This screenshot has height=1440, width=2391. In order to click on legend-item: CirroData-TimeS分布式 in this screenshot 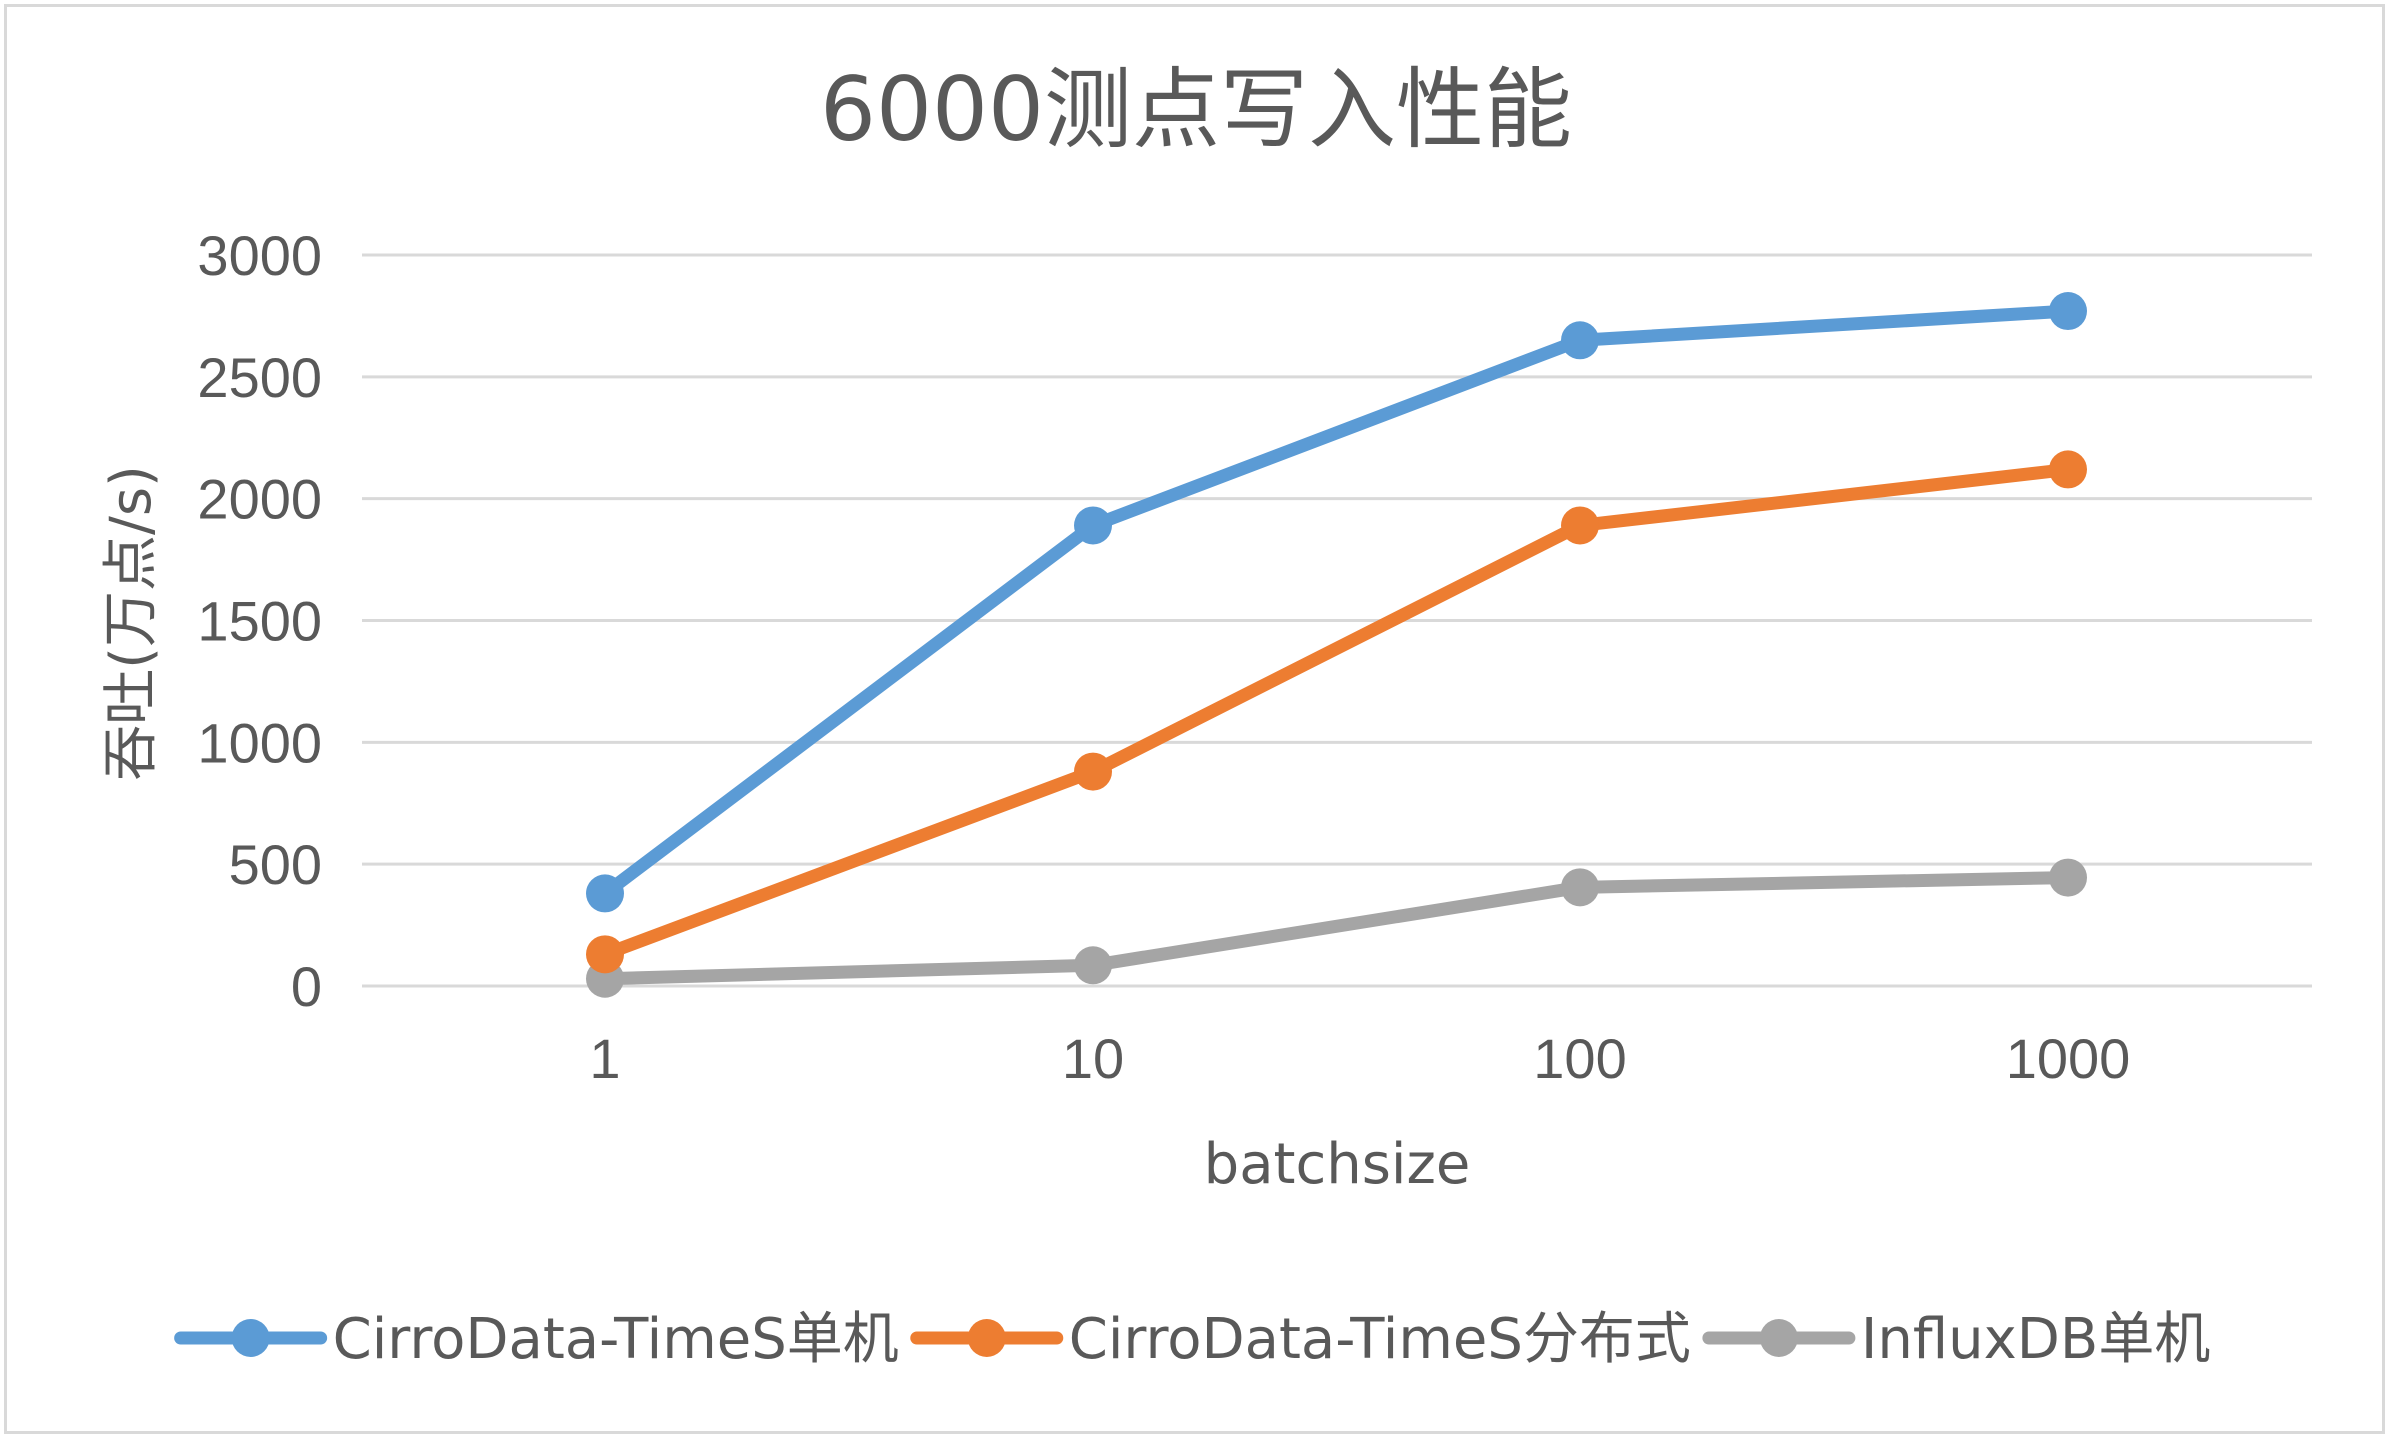, I will do `click(1300, 1339)`.